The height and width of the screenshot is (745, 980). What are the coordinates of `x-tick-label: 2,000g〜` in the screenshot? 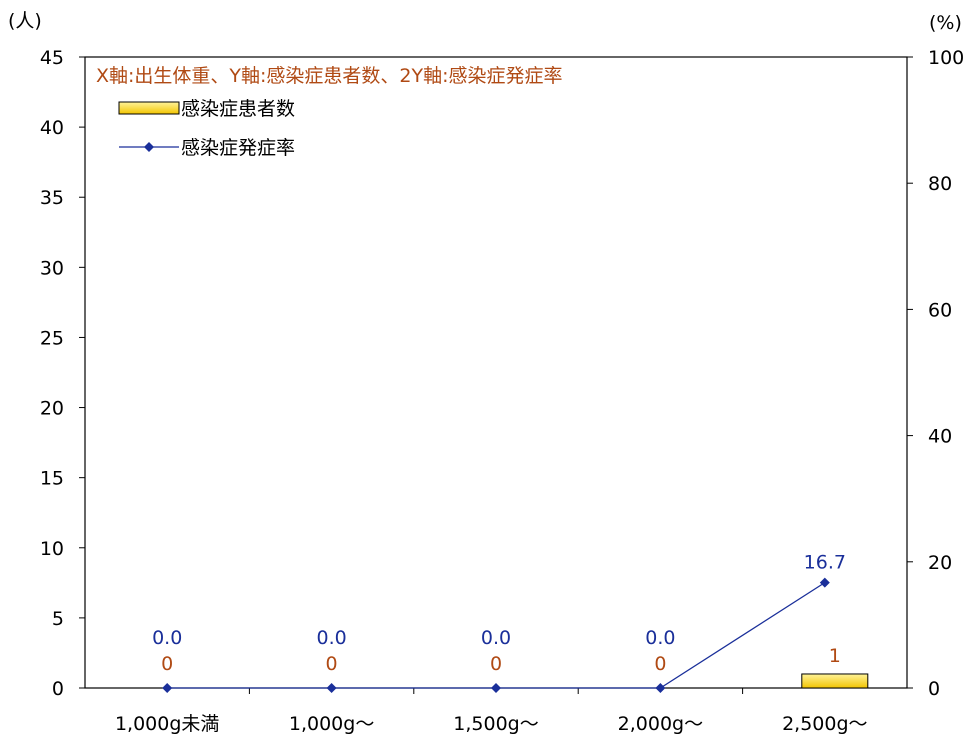 It's located at (660, 724).